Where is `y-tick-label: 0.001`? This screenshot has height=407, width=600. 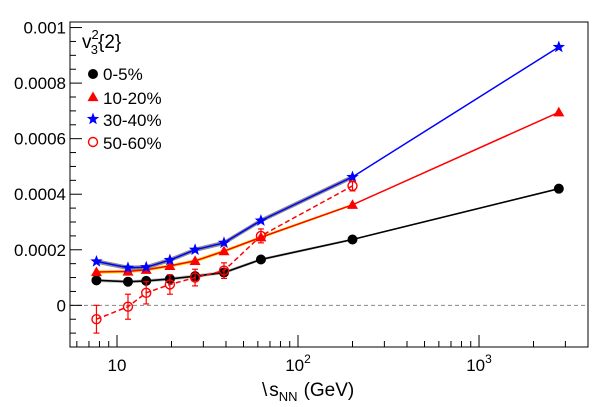 y-tick-label: 0.001 is located at coordinates (44, 28).